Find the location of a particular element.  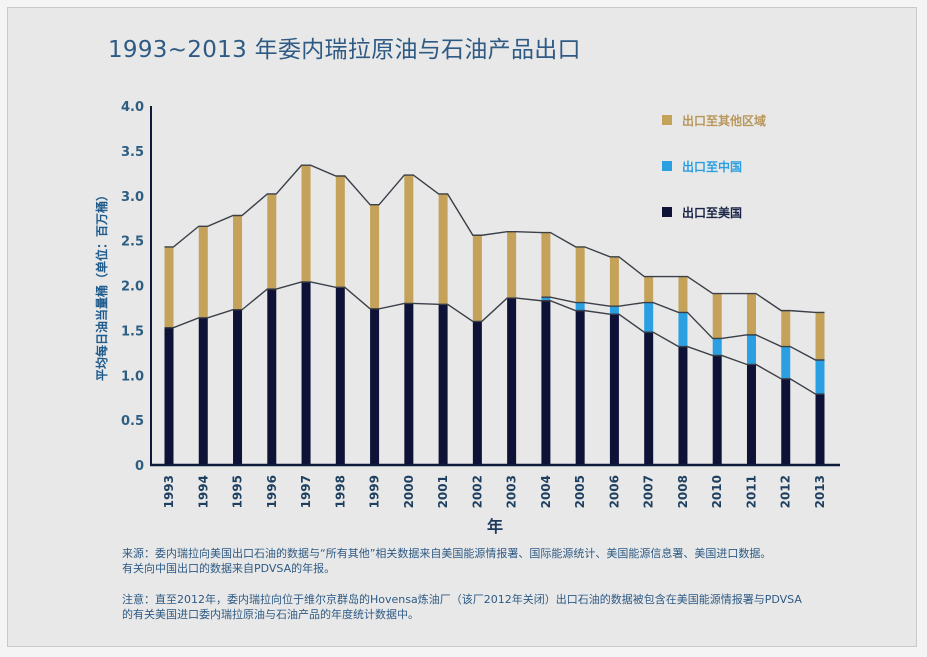

y-tick-label: 3.0 is located at coordinates (132, 197).